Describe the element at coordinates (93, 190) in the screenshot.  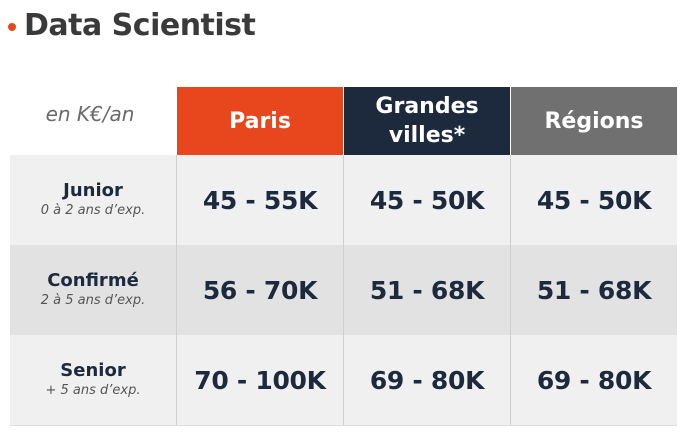
I see `level-name: Junior` at that location.